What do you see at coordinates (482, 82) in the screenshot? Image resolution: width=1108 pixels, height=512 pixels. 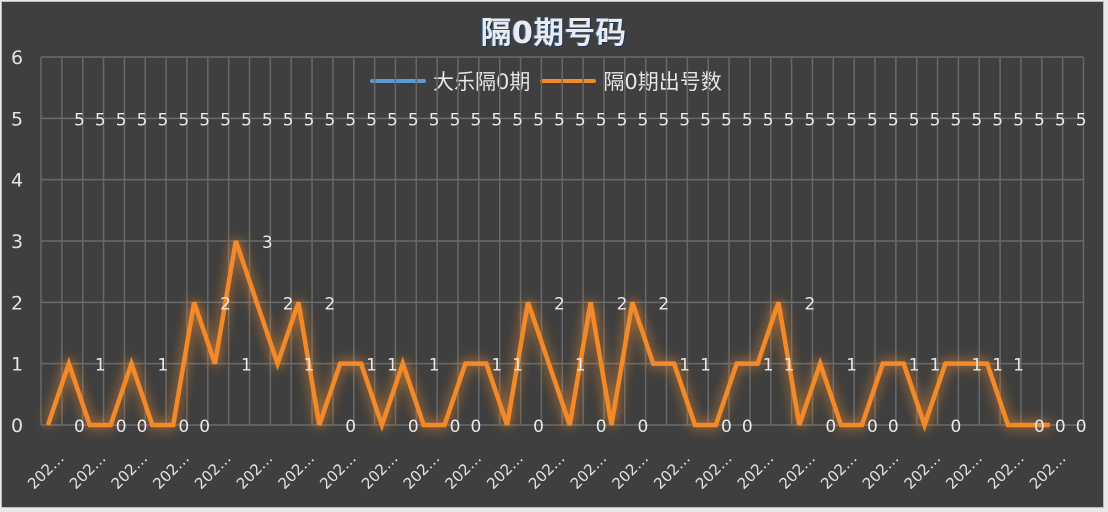 I see `legend-label: 大乐隔0期` at bounding box center [482, 82].